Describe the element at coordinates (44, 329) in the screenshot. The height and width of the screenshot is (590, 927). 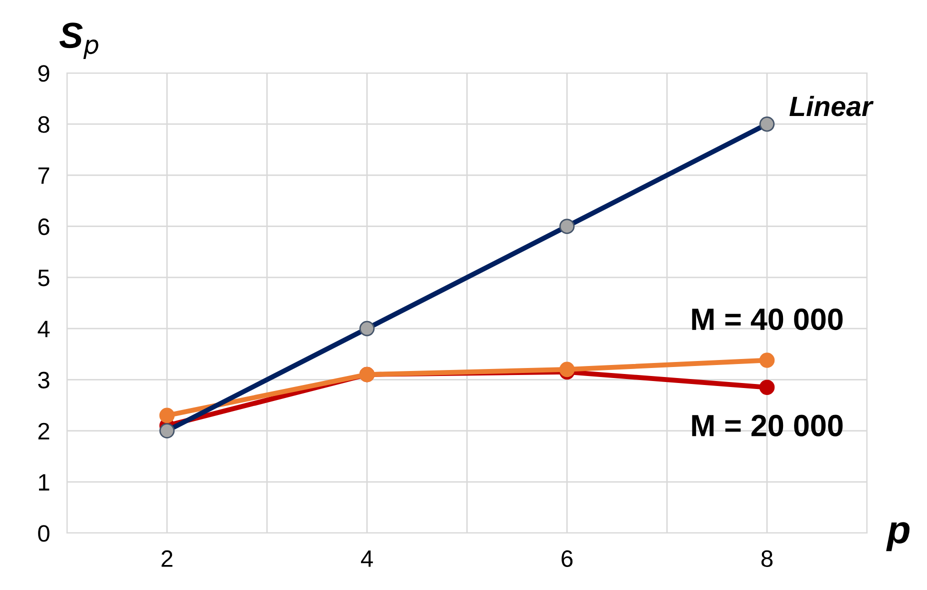
I see `y-tick-label: 4` at that location.